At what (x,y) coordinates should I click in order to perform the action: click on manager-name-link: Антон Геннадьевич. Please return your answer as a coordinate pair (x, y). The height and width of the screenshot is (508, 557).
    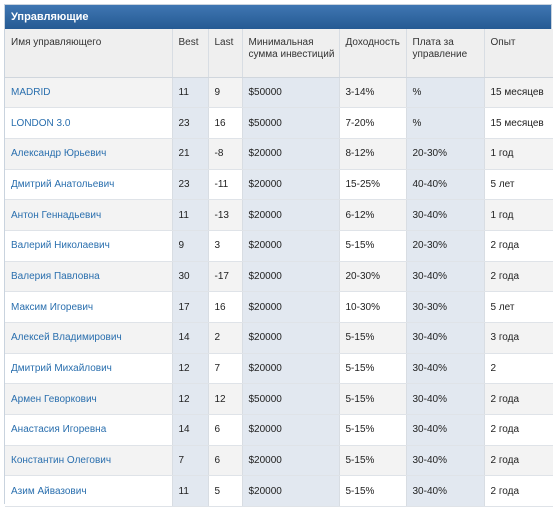
    Looking at the image, I should click on (89, 215).